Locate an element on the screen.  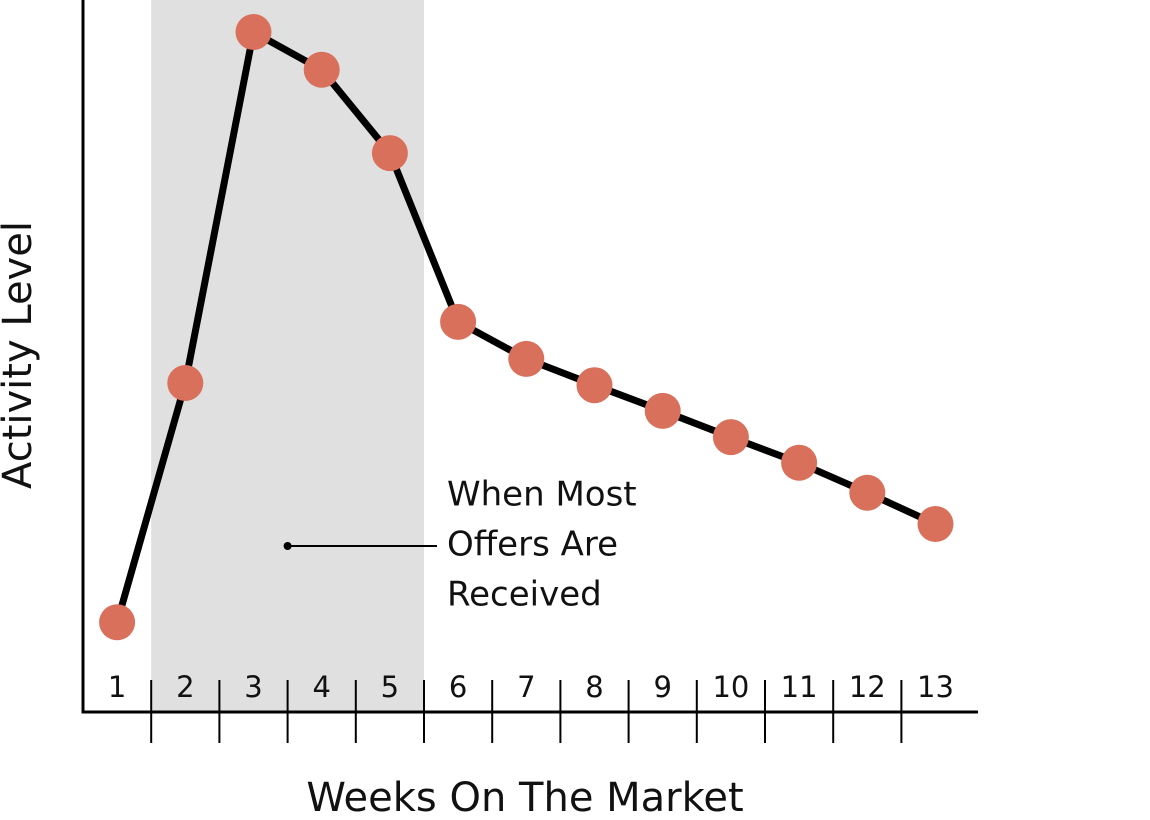
annotation-dot is located at coordinates (287, 546).